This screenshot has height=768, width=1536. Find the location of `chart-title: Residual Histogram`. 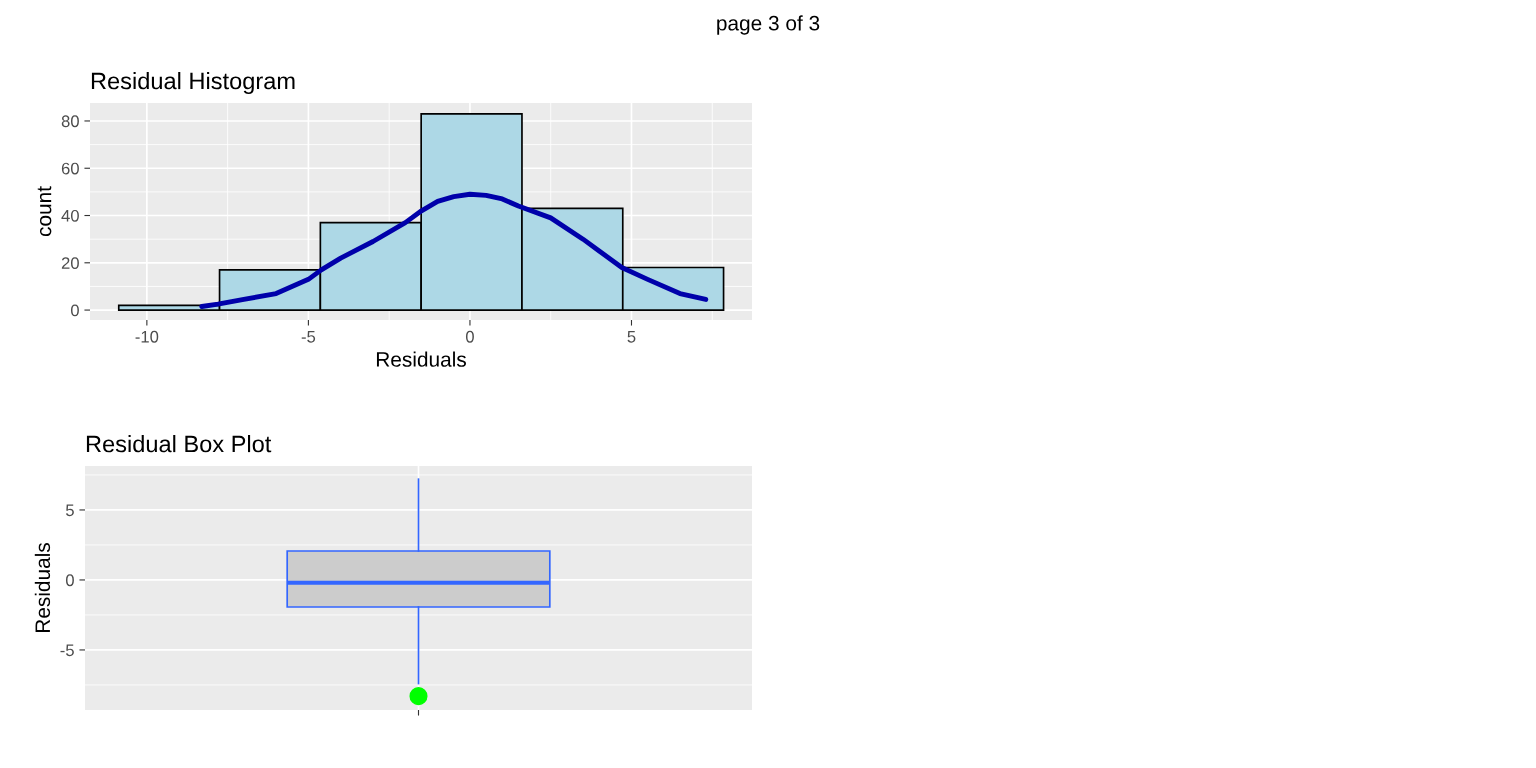

chart-title: Residual Histogram is located at coordinates (193, 83).